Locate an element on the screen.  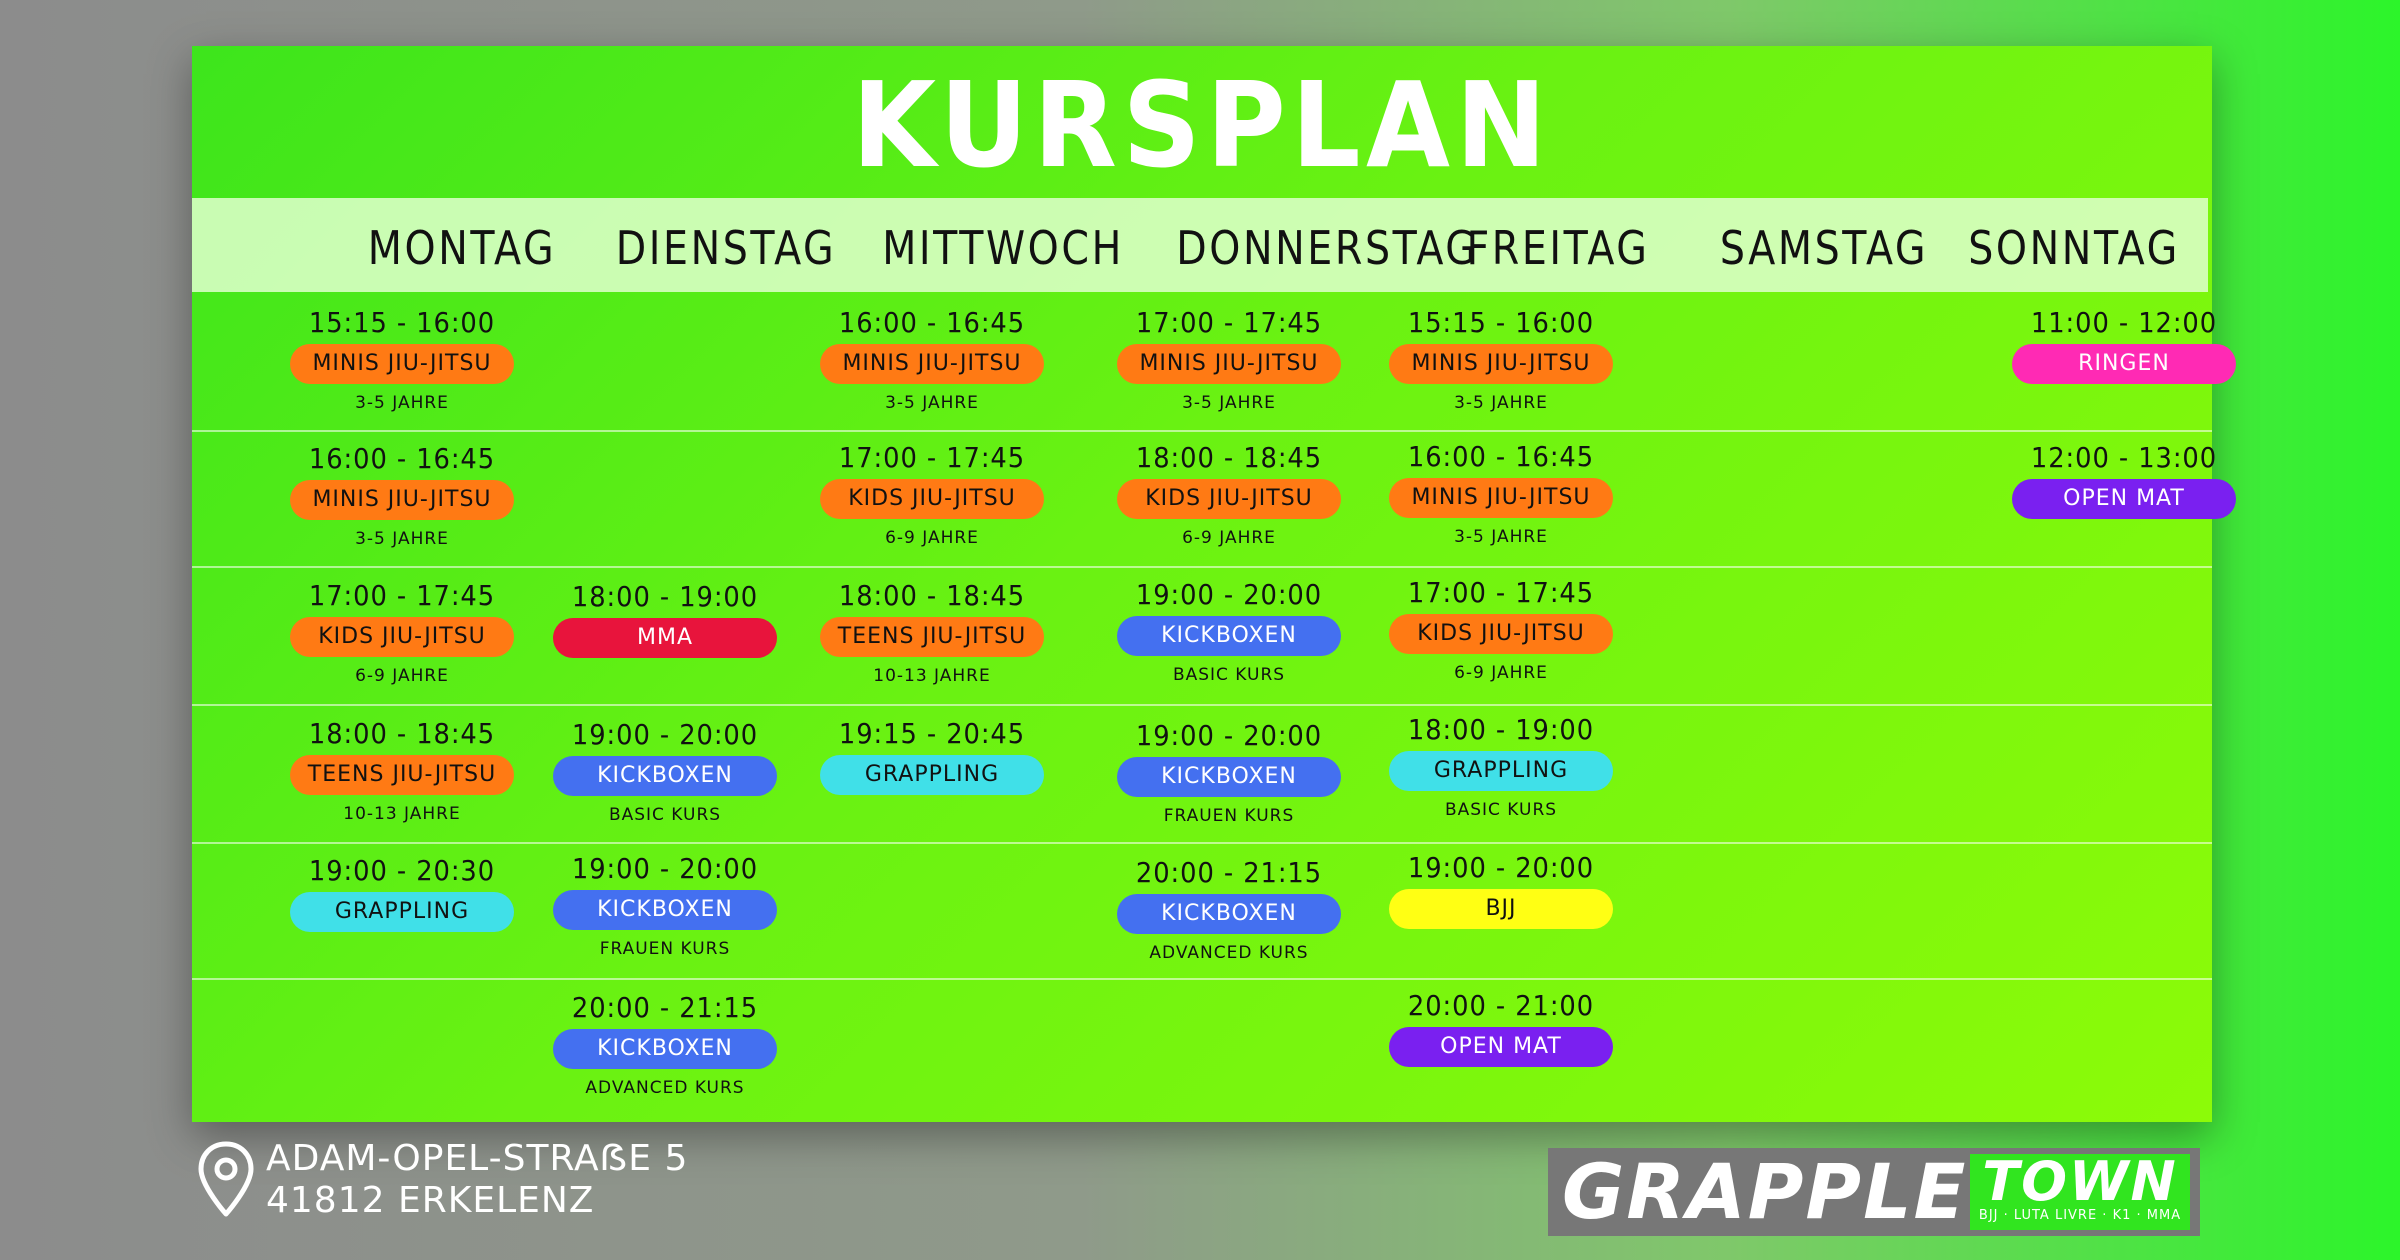
location-pin-icon is located at coordinates (226, 1179).